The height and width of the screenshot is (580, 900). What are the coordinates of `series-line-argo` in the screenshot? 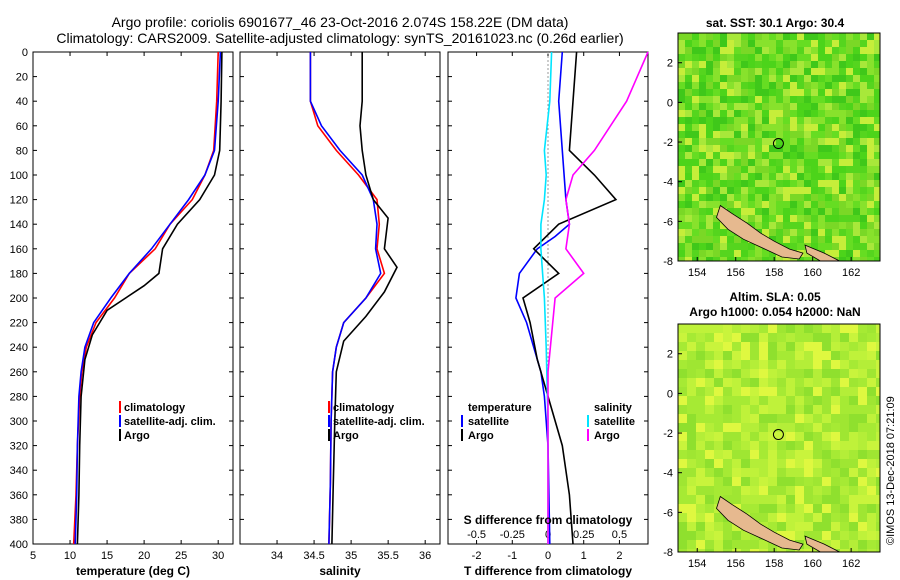 It's located at (149, 298).